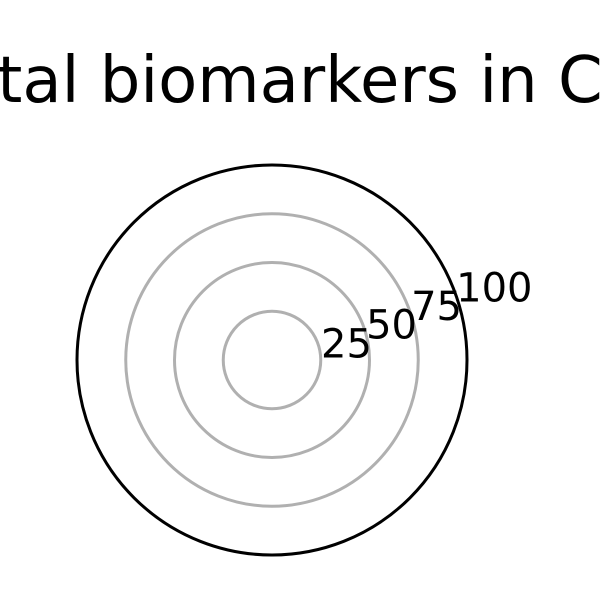  What do you see at coordinates (346, 344) in the screenshot?
I see `tick-label-25: 25` at bounding box center [346, 344].